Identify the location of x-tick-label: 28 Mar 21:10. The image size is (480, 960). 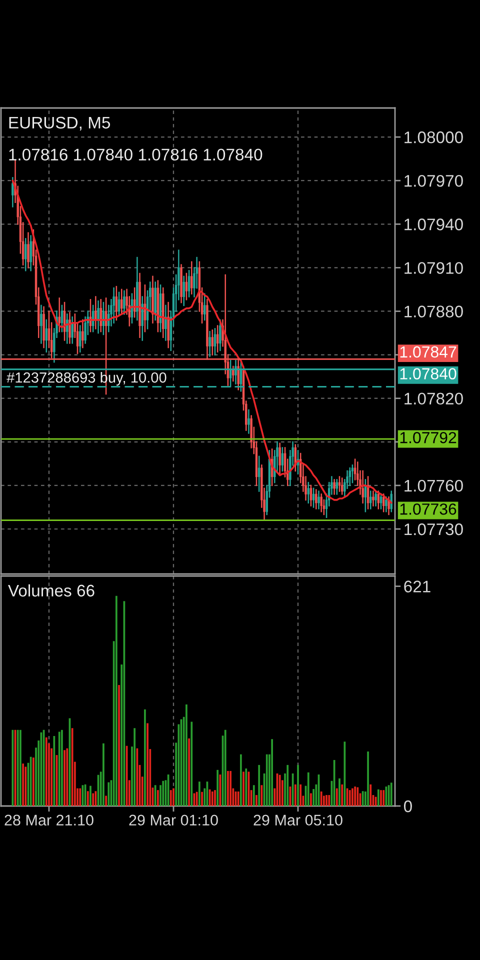
(49, 820).